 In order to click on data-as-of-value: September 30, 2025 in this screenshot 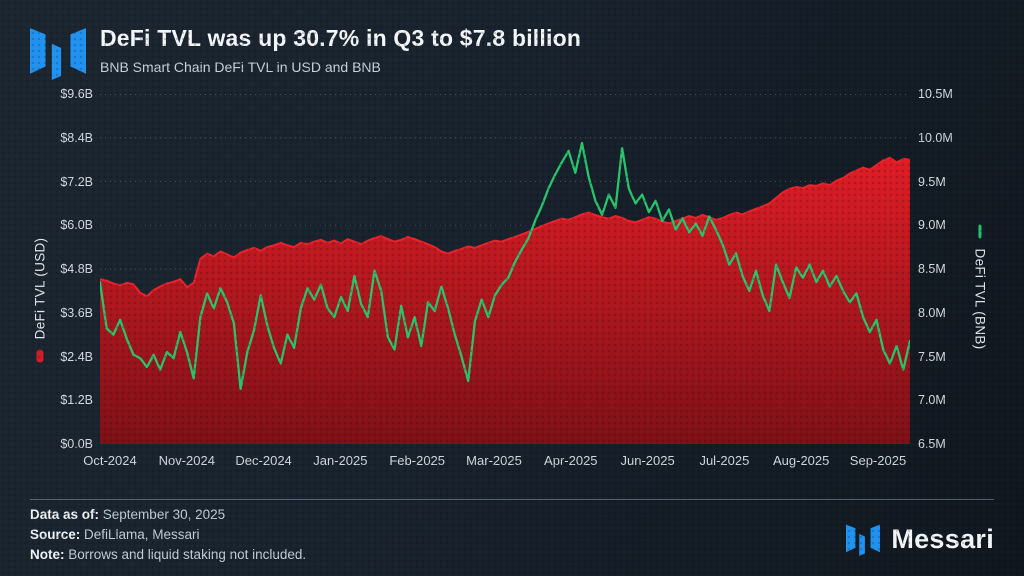, I will do `click(162, 514)`.